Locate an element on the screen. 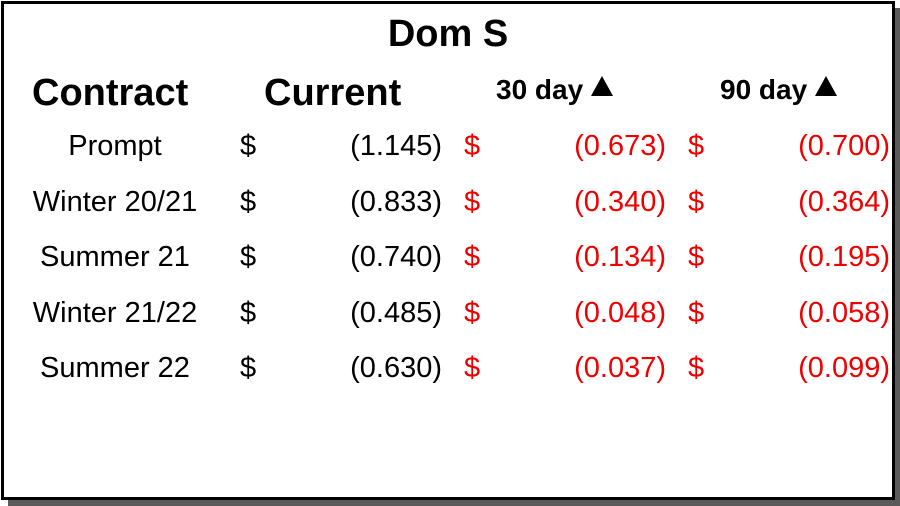  table-row: Summer 21 $ (0.740) $ (0.134) $ (0.195) is located at coordinates (448, 257).